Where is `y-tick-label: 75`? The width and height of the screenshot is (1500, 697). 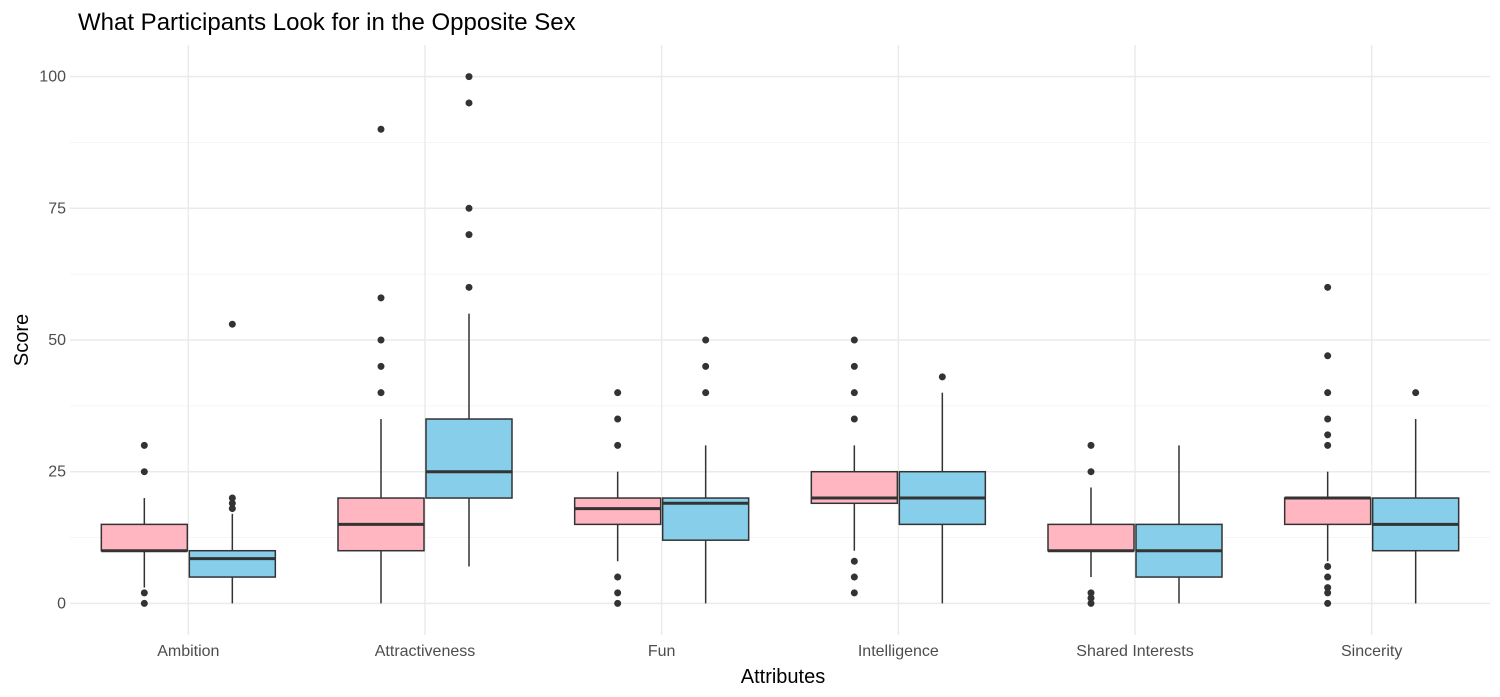
y-tick-label: 75 is located at coordinates (57, 208).